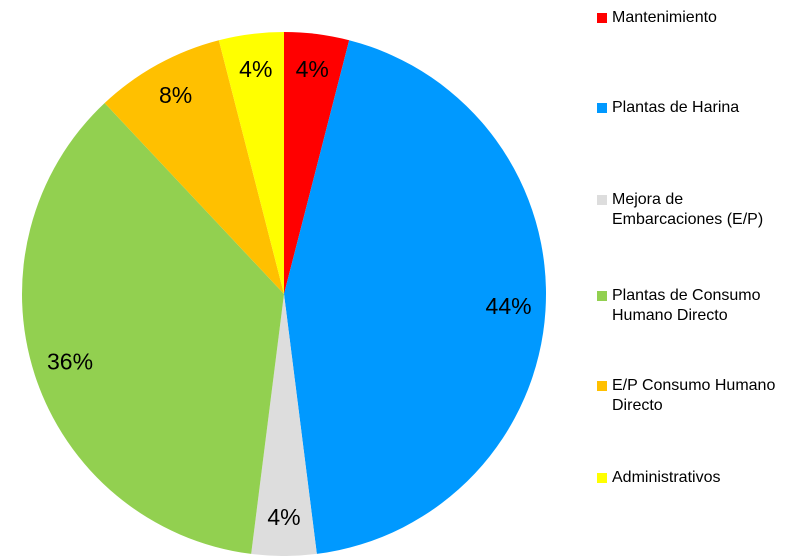 This screenshot has height=556, width=805. I want to click on legend-label: Plantas de Harina, so click(676, 107).